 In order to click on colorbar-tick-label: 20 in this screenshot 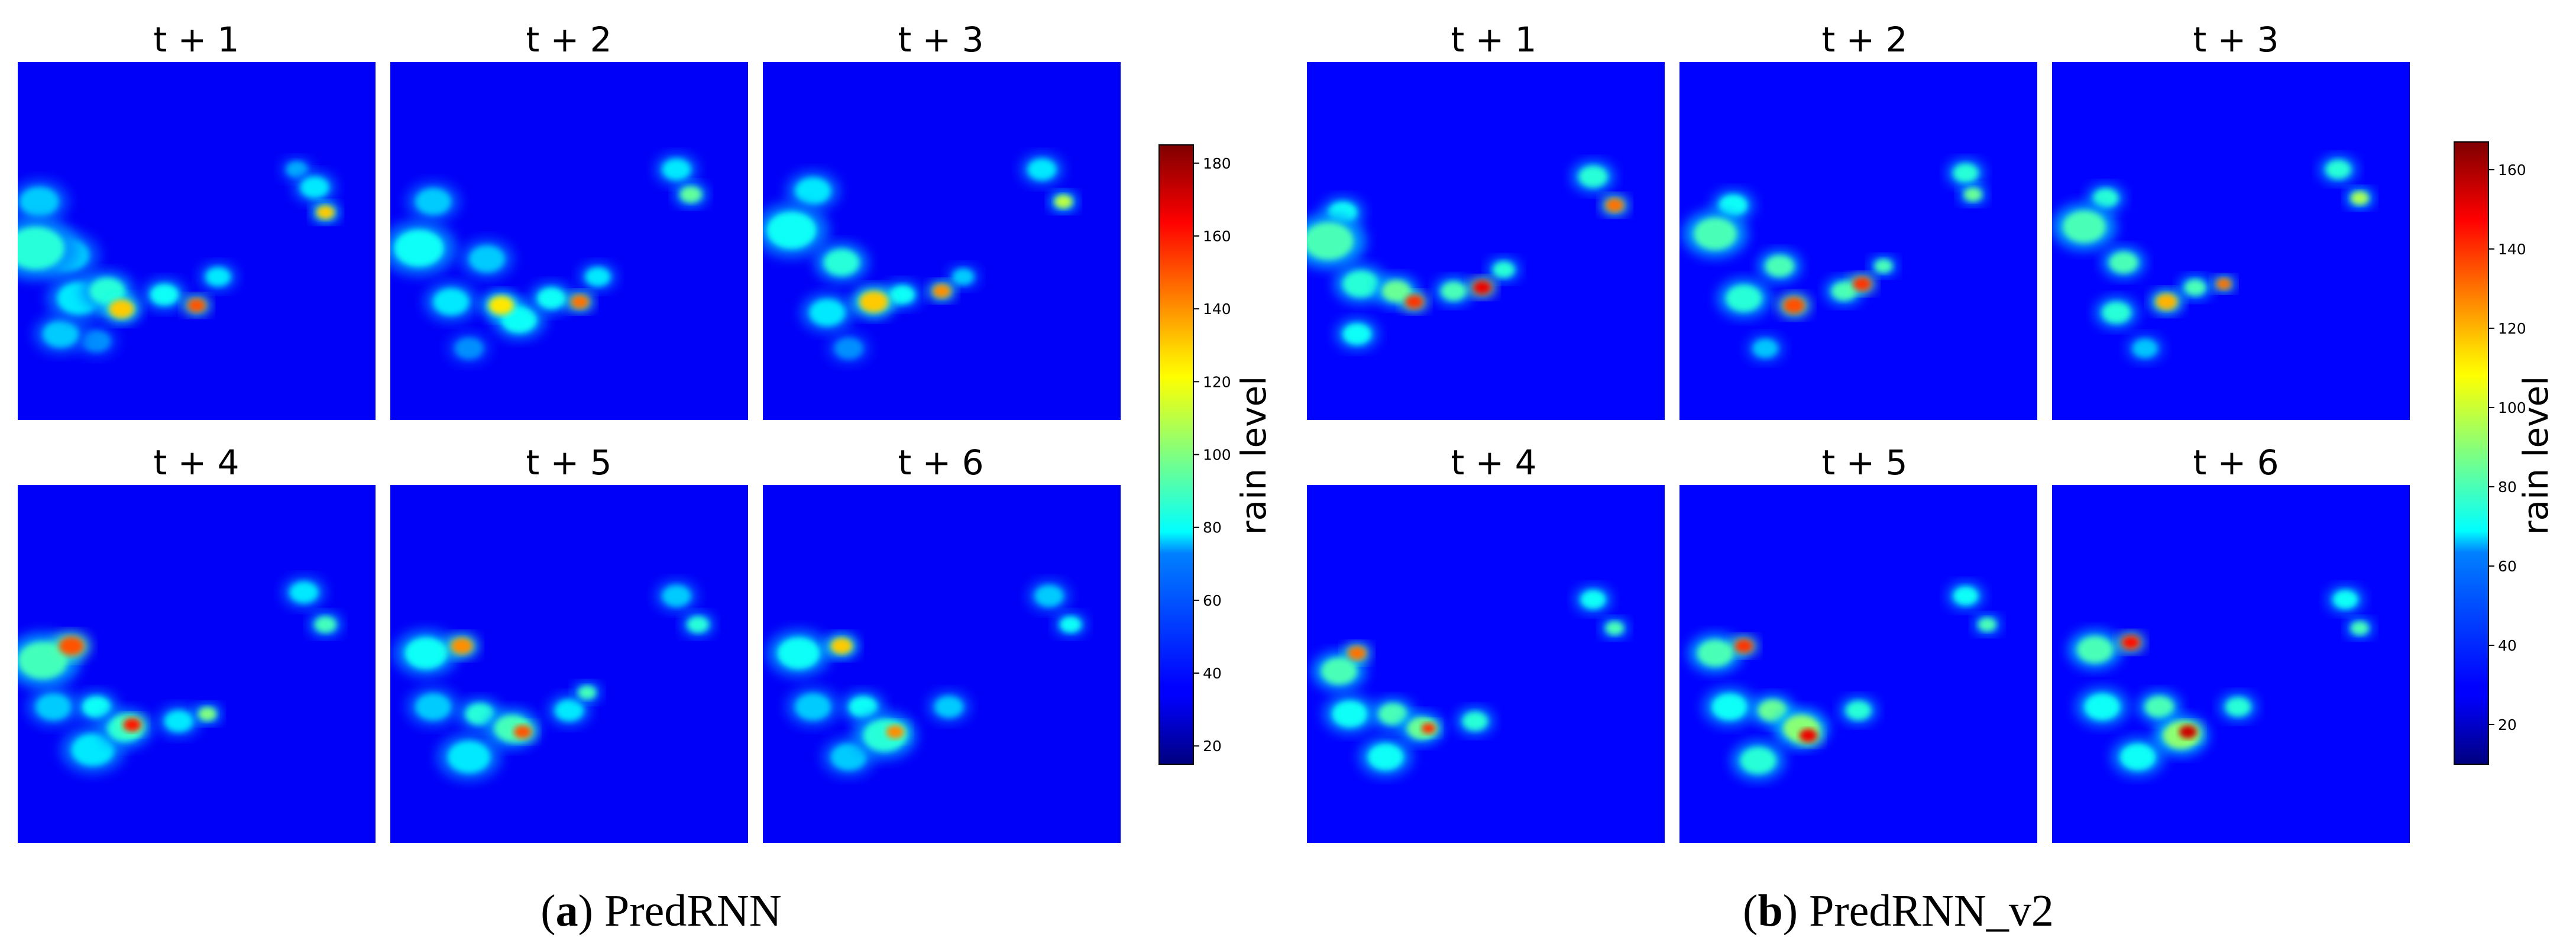, I will do `click(1213, 746)`.